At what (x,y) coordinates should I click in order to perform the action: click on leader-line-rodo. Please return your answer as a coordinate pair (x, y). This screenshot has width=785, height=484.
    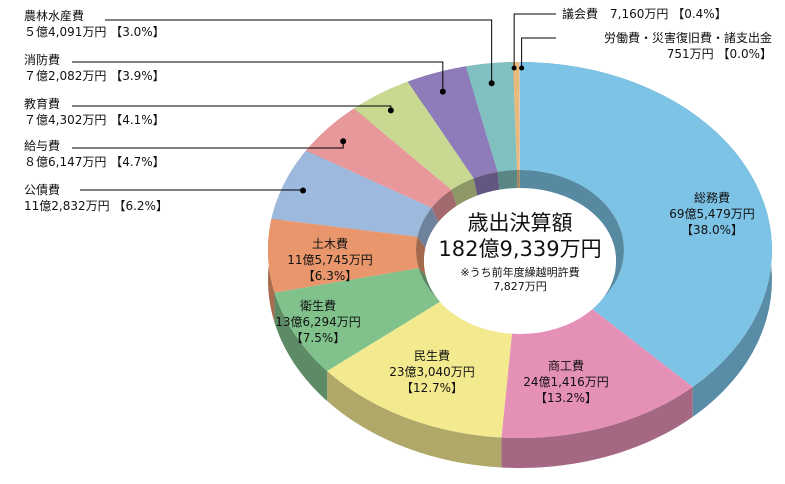
    Looking at the image, I should click on (538, 53).